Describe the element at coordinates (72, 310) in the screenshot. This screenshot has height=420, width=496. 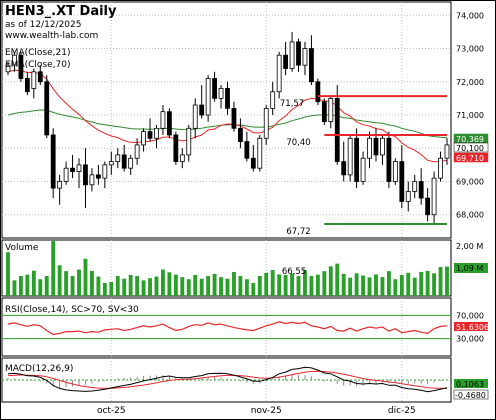
I see `rsi-label: RSI(Close,14), SC>70, SV<30` at that location.